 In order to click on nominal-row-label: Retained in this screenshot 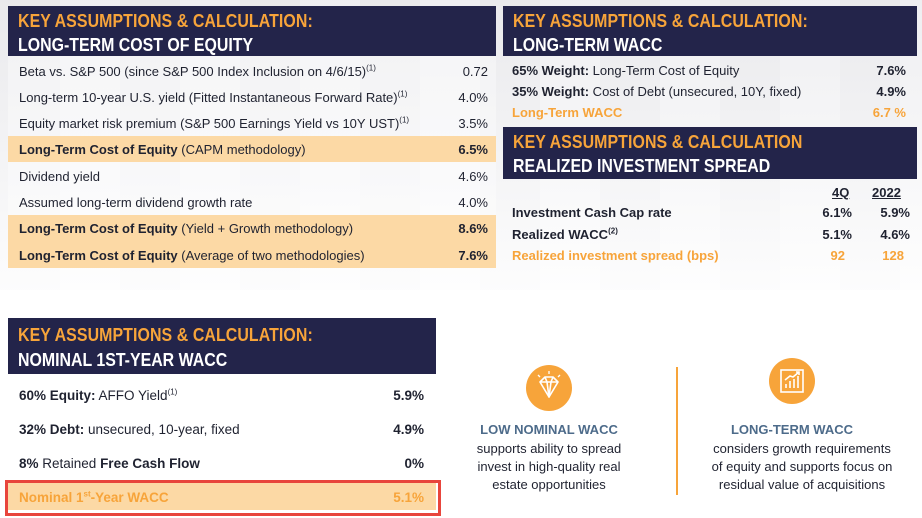, I will do `click(69, 463)`.